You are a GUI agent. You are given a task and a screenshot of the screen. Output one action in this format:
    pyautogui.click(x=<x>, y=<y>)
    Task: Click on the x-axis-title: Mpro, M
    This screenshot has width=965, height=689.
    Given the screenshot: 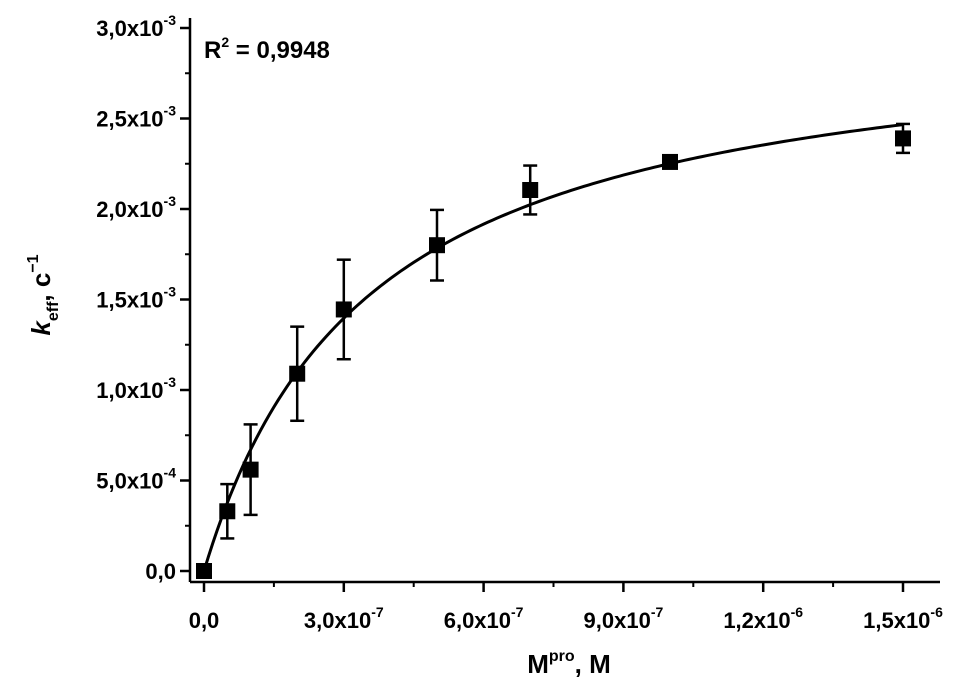 What is the action you would take?
    pyautogui.click(x=569, y=663)
    